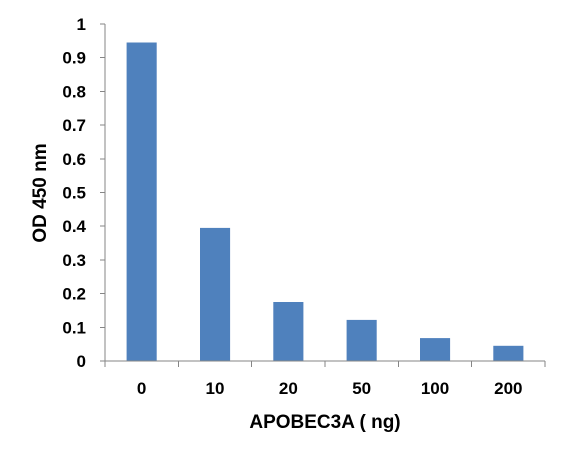 The height and width of the screenshot is (452, 574). I want to click on x-tick-label: 0, so click(141, 388).